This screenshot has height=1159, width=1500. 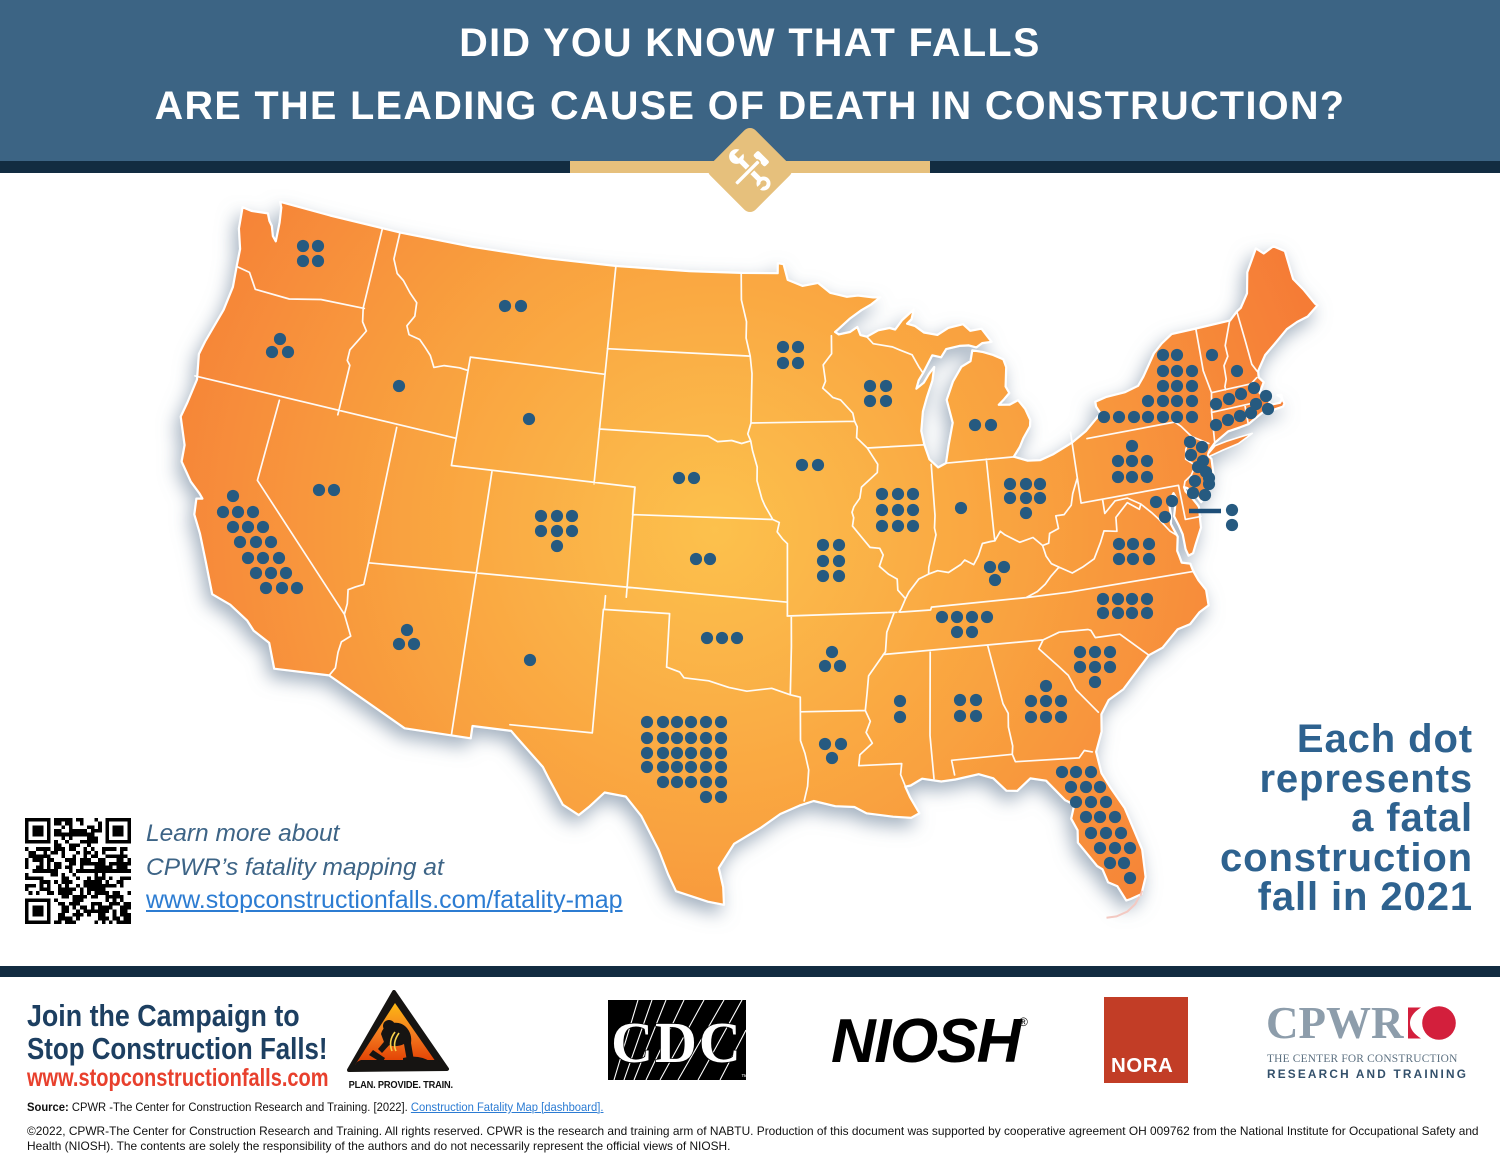 I want to click on svg-text: CPWR, so click(x=1335, y=1024).